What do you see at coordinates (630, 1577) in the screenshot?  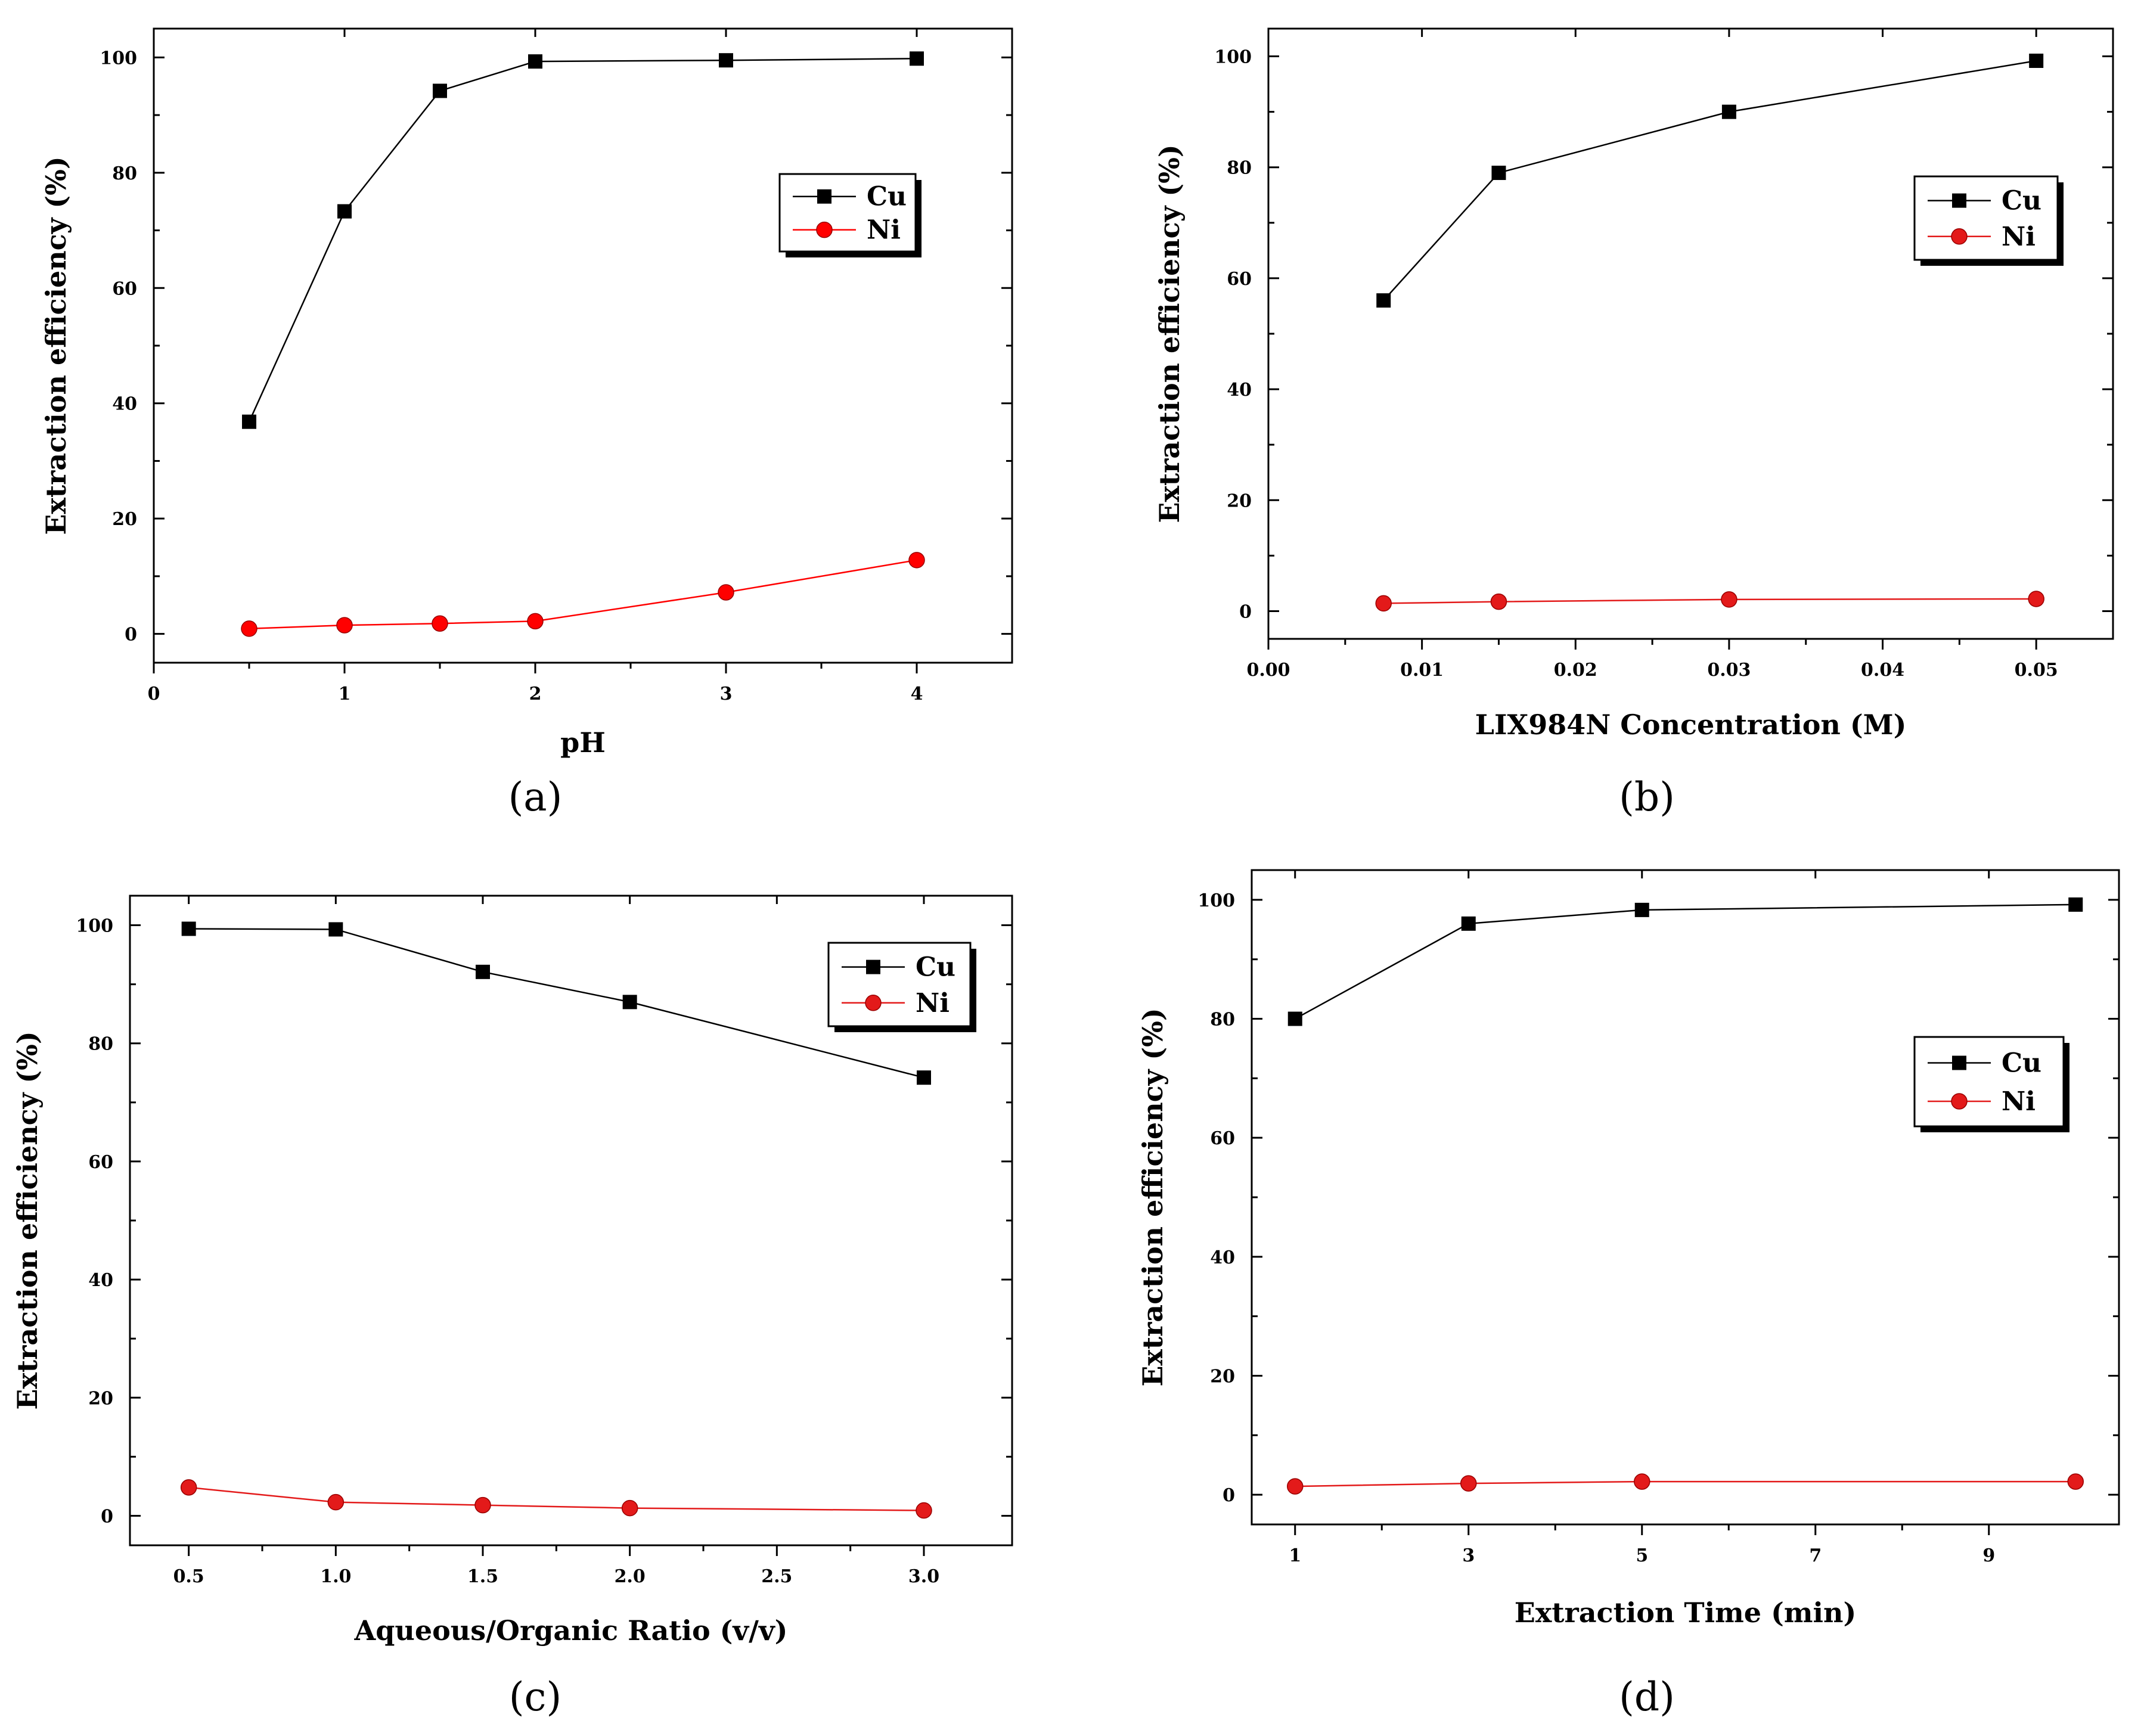 I see `x-tick-label: 2.0` at bounding box center [630, 1577].